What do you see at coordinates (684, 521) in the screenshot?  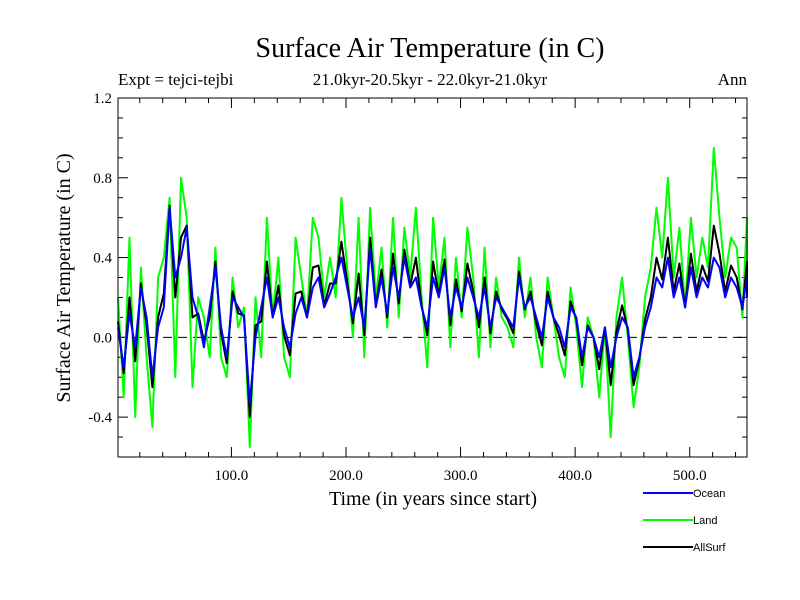 I see `legend: Ocean Land AllSurf` at bounding box center [684, 521].